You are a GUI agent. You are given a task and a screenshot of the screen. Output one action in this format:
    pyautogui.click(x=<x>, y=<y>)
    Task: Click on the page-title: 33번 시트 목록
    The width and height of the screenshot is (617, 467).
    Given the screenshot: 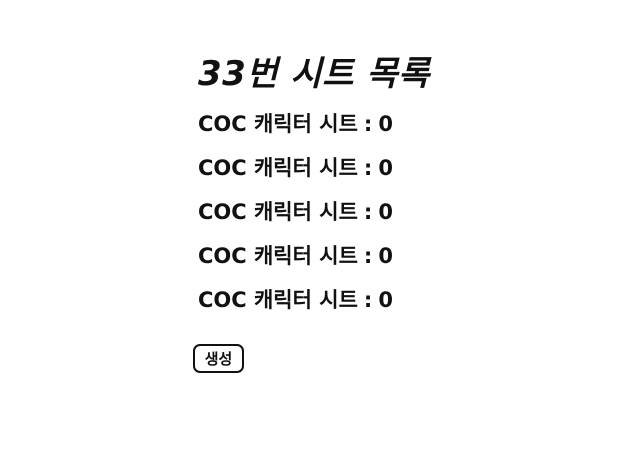 What is the action you would take?
    pyautogui.click(x=314, y=74)
    